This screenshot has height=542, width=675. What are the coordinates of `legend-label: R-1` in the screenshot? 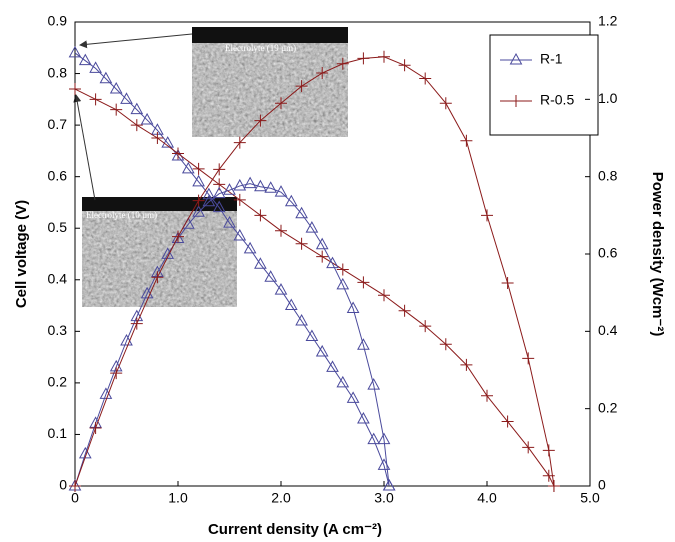 It's located at (551, 59).